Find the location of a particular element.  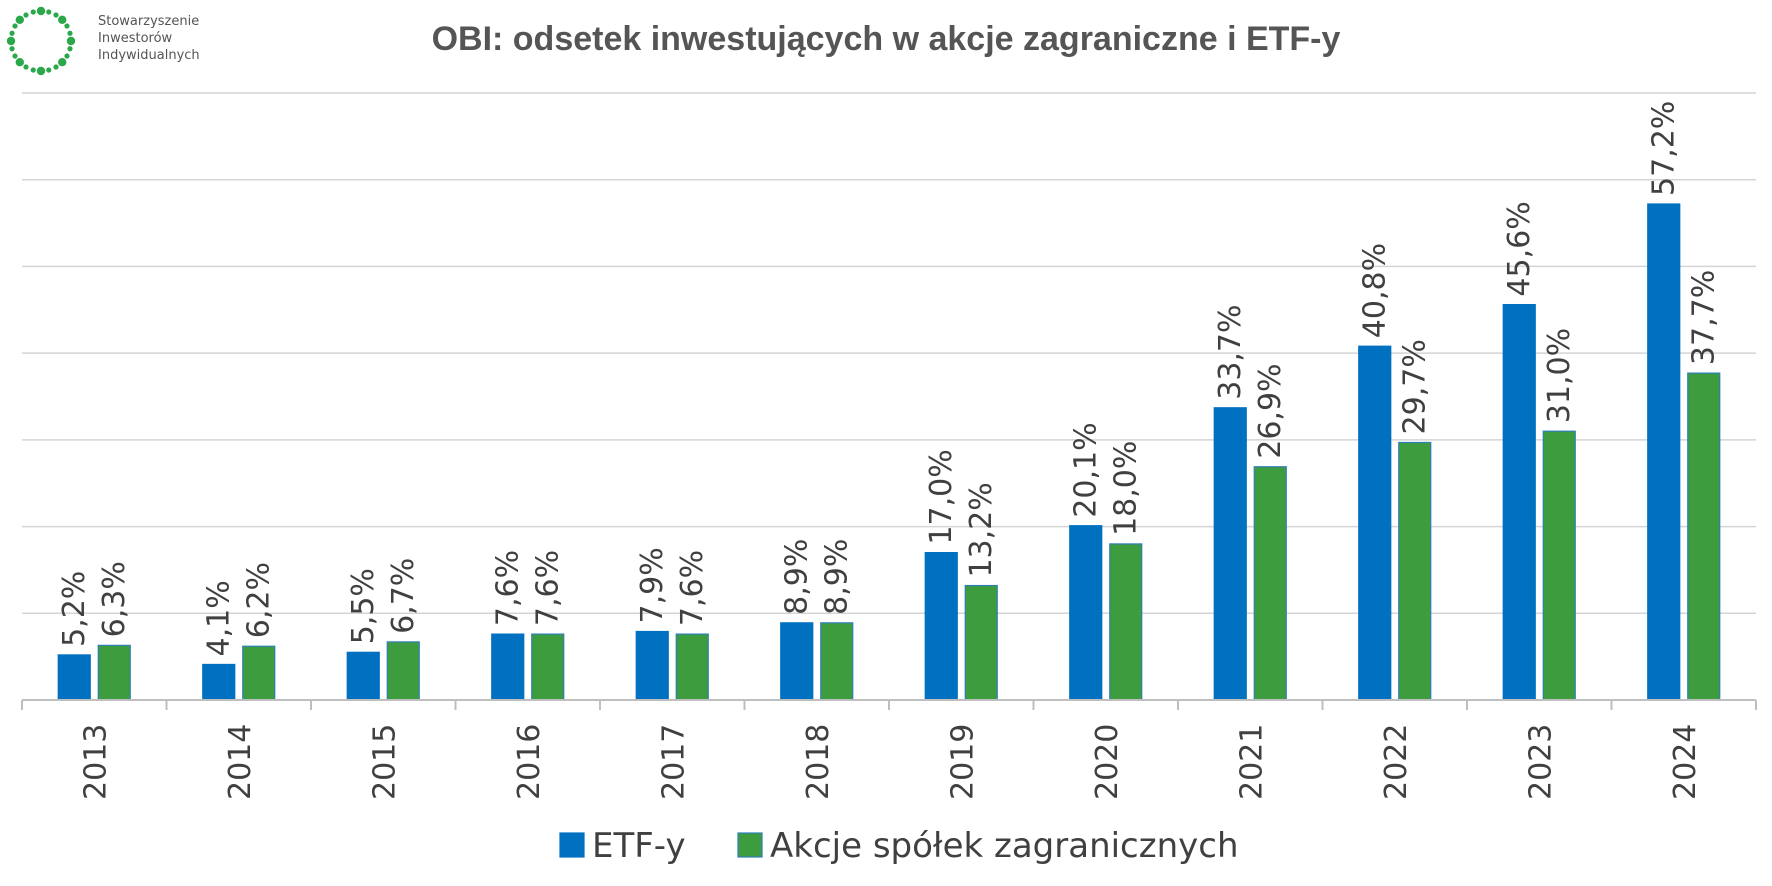

value-label: 29,7% is located at coordinates (1415, 386).